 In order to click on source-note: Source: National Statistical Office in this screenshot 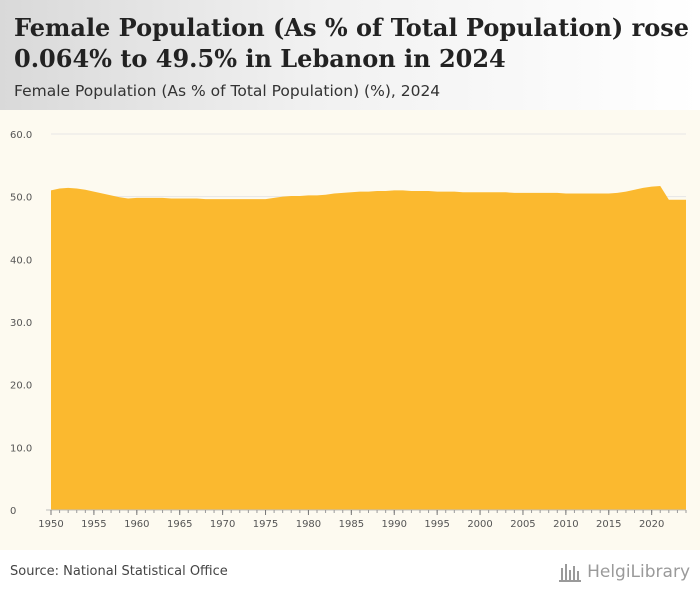, I will do `click(119, 571)`.